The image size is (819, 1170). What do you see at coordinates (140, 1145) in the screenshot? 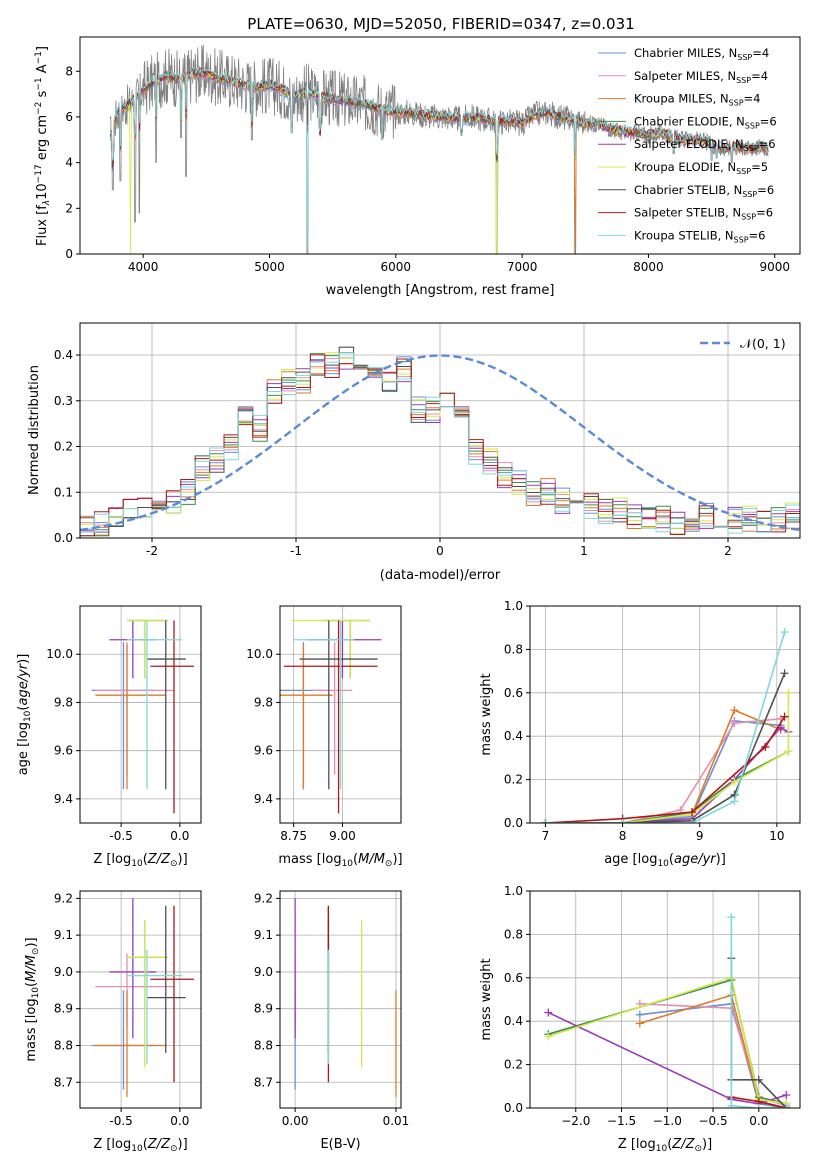
I see `x-axis-label: Z [log10​(Z/Z⊙​)]` at bounding box center [140, 1145].